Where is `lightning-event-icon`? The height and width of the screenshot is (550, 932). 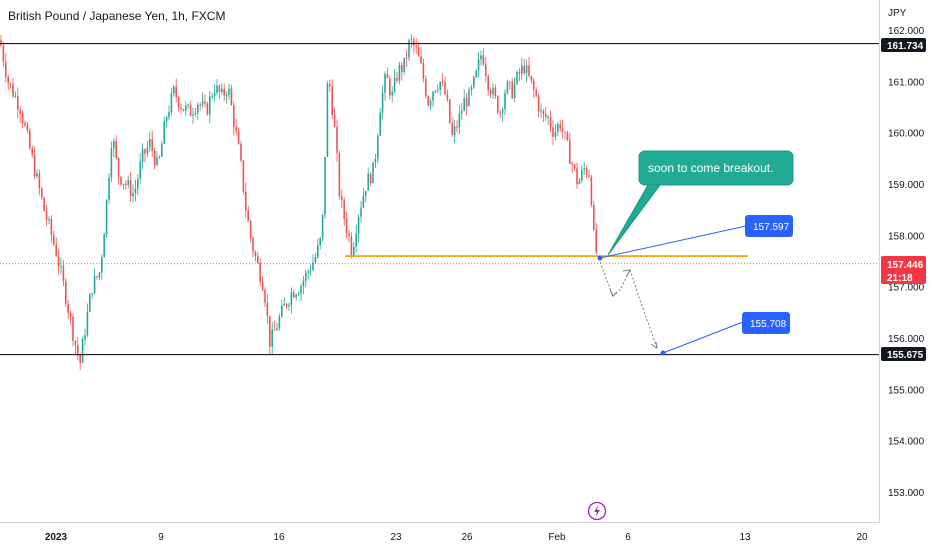
lightning-event-icon is located at coordinates (597, 511).